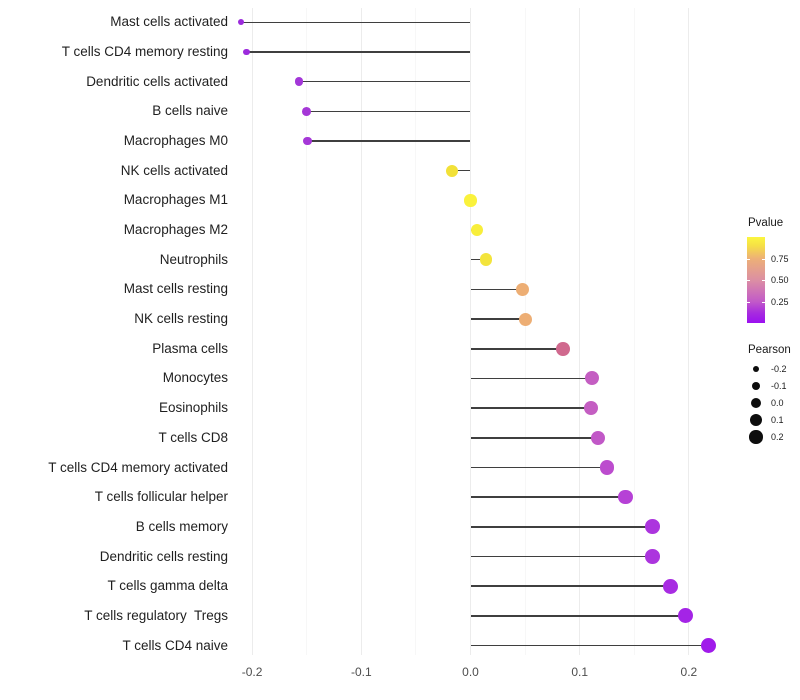 This screenshot has width=800, height=700. What do you see at coordinates (193, 259) in the screenshot?
I see `category-label: Neutrophils` at bounding box center [193, 259].